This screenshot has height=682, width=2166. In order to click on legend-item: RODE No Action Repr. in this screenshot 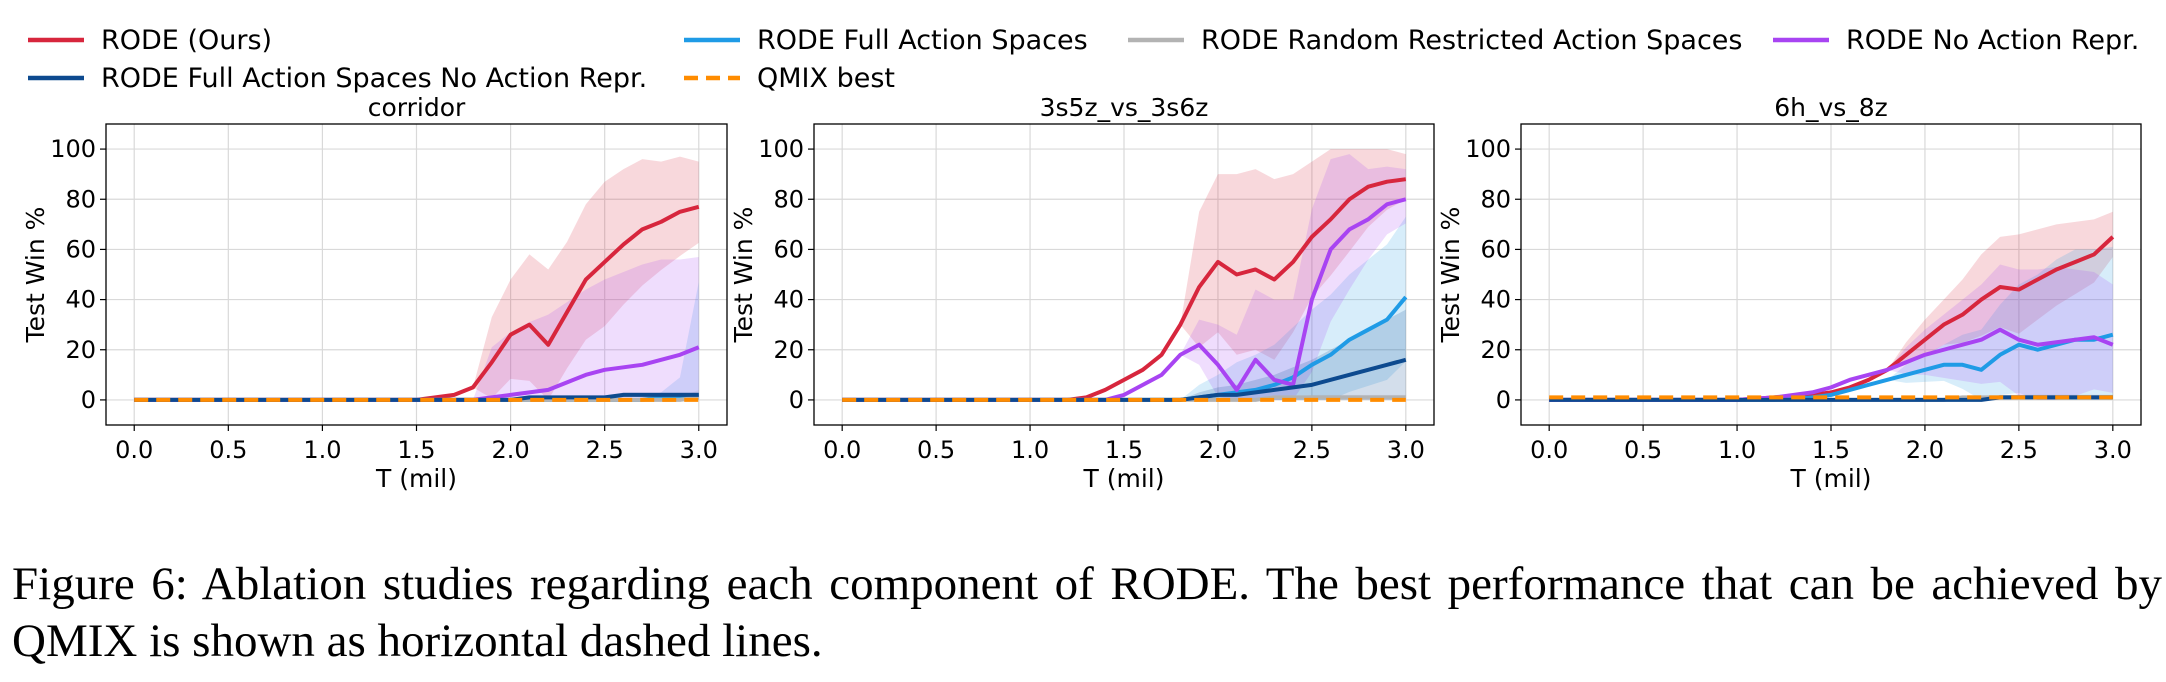, I will do `click(1956, 40)`.